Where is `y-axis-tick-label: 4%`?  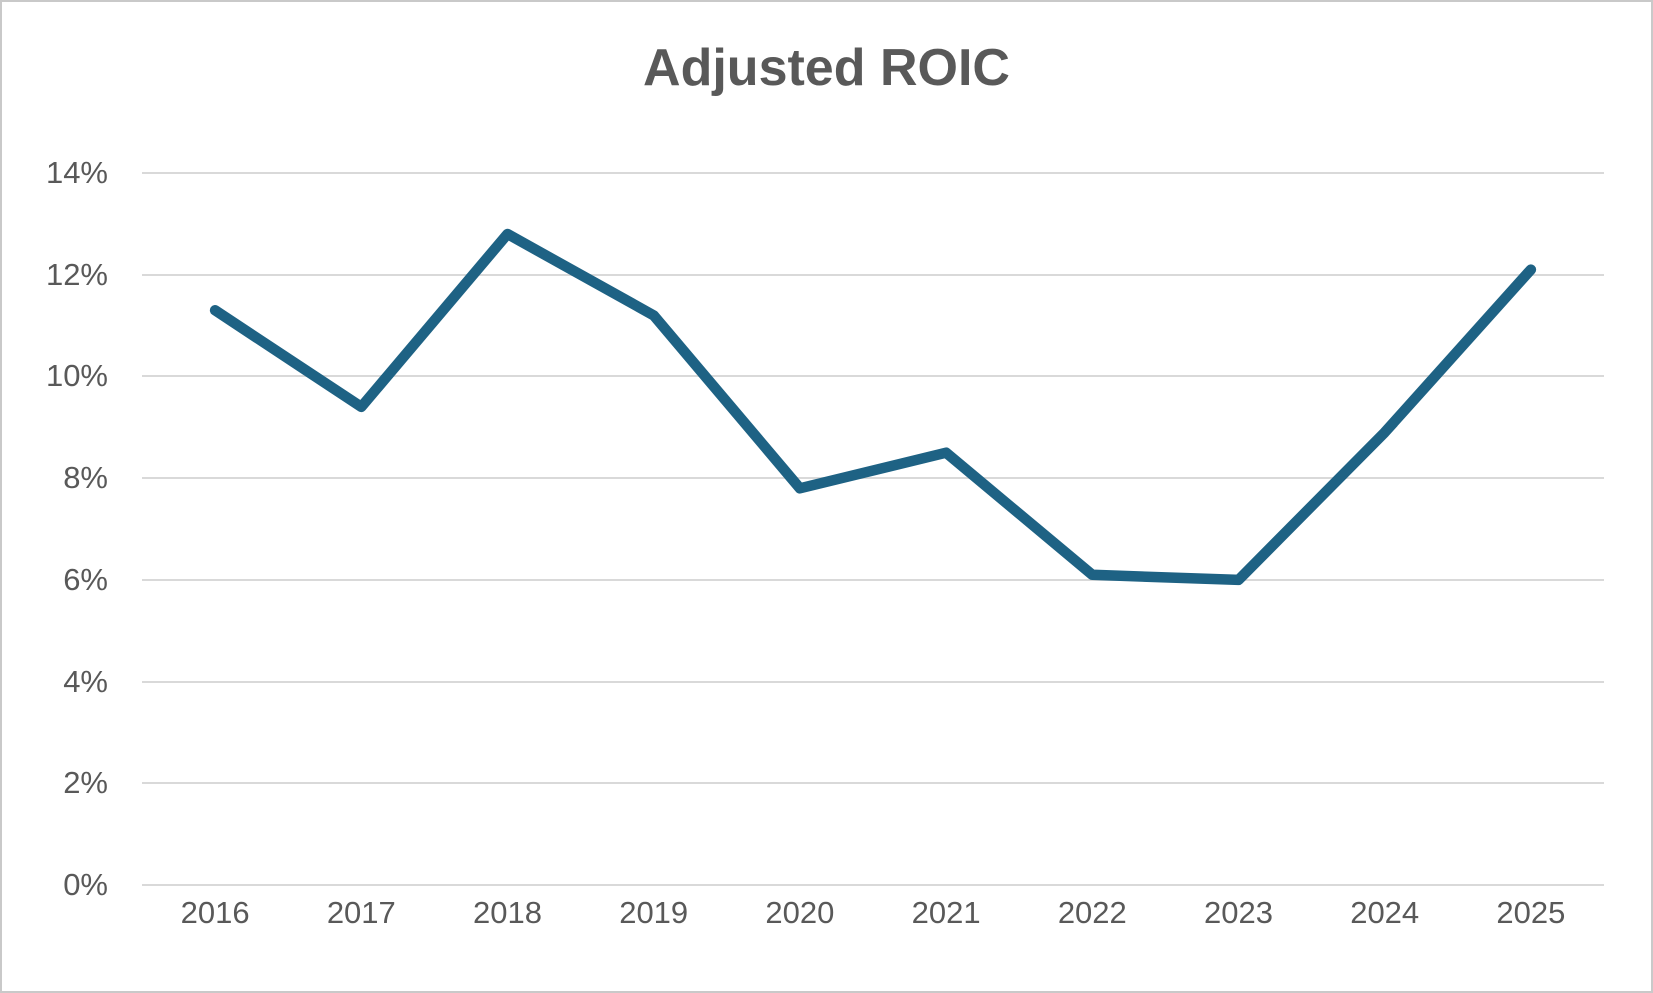
y-axis-tick-label: 4% is located at coordinates (85, 681).